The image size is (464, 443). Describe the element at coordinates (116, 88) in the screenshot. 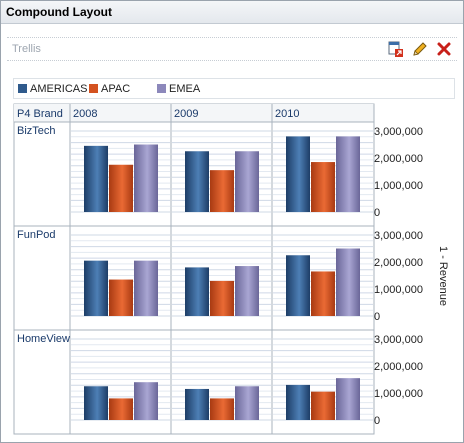

I see `legend-label-apac: APAC` at that location.